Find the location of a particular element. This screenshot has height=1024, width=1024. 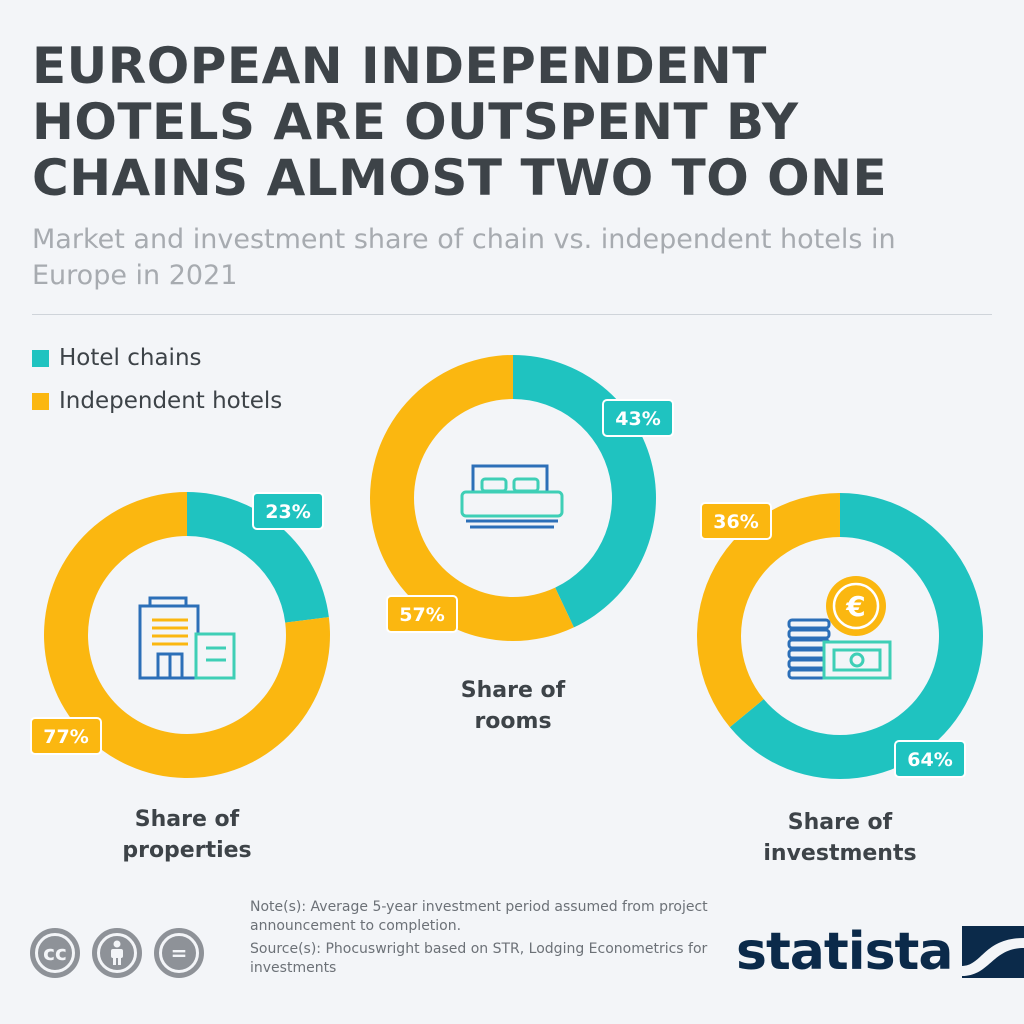

statista-logo: statista is located at coordinates (880, 952).